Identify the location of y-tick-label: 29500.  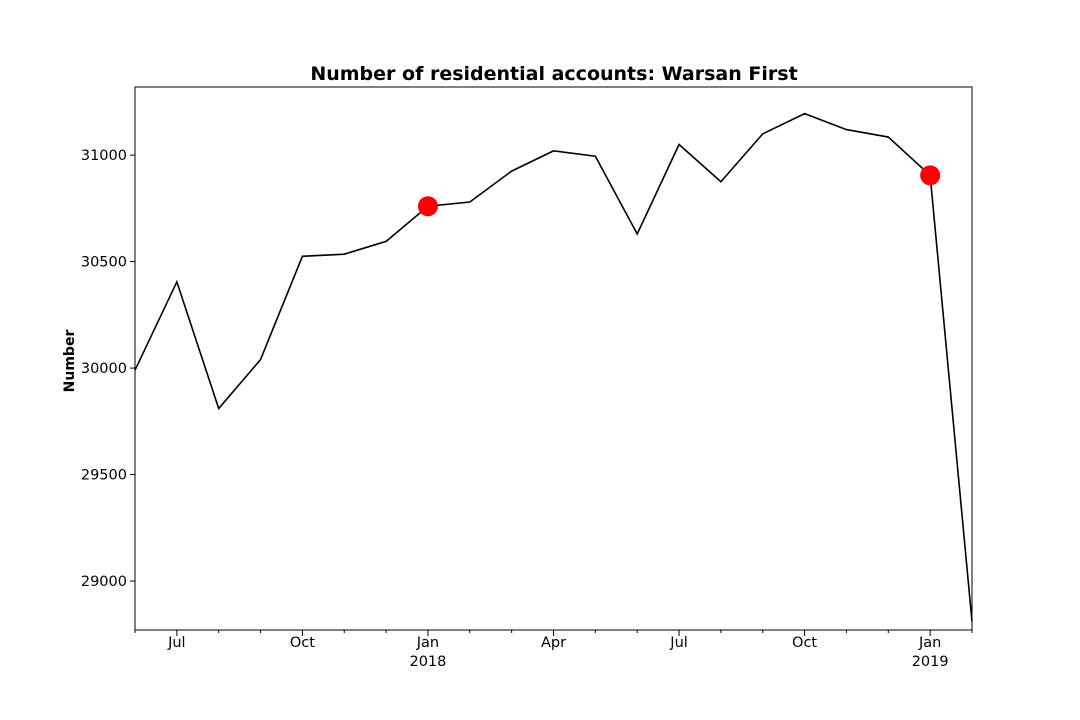
(104, 476).